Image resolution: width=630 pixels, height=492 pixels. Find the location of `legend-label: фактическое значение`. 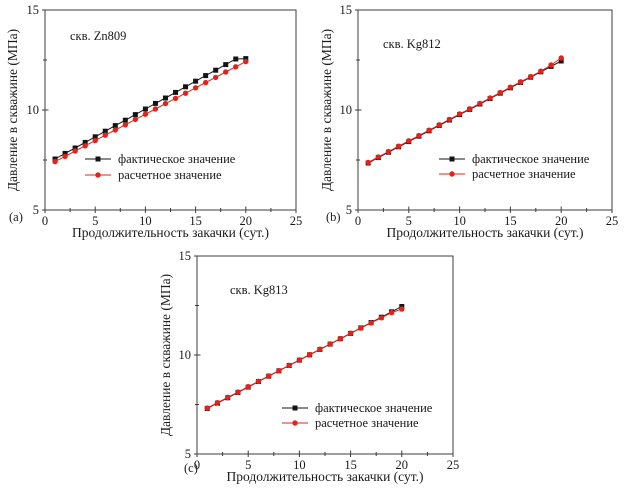

legend-label: фактическое значение is located at coordinates (531, 159).